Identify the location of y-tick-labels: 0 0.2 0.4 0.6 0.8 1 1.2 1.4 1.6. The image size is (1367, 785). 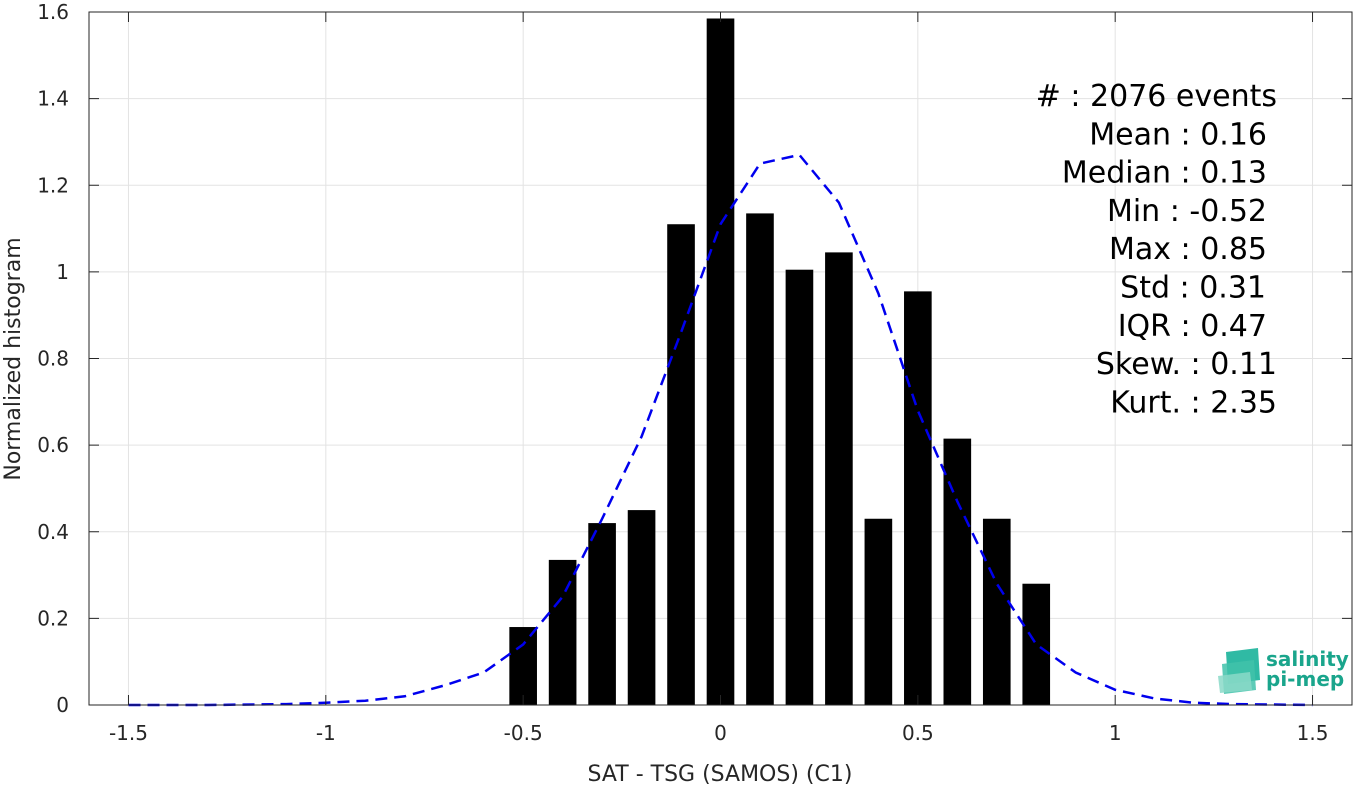
(53, 358).